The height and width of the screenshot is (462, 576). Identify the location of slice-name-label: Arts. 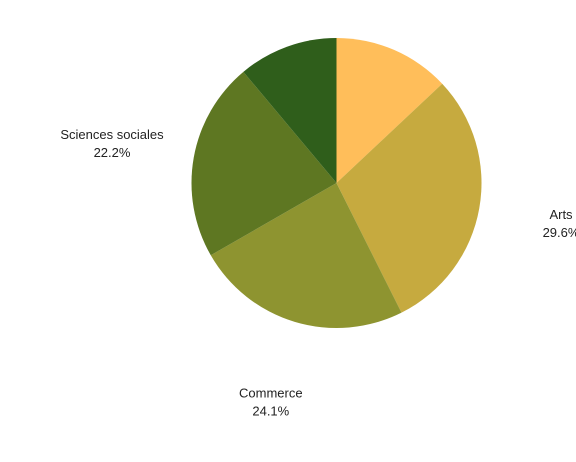
(561, 214).